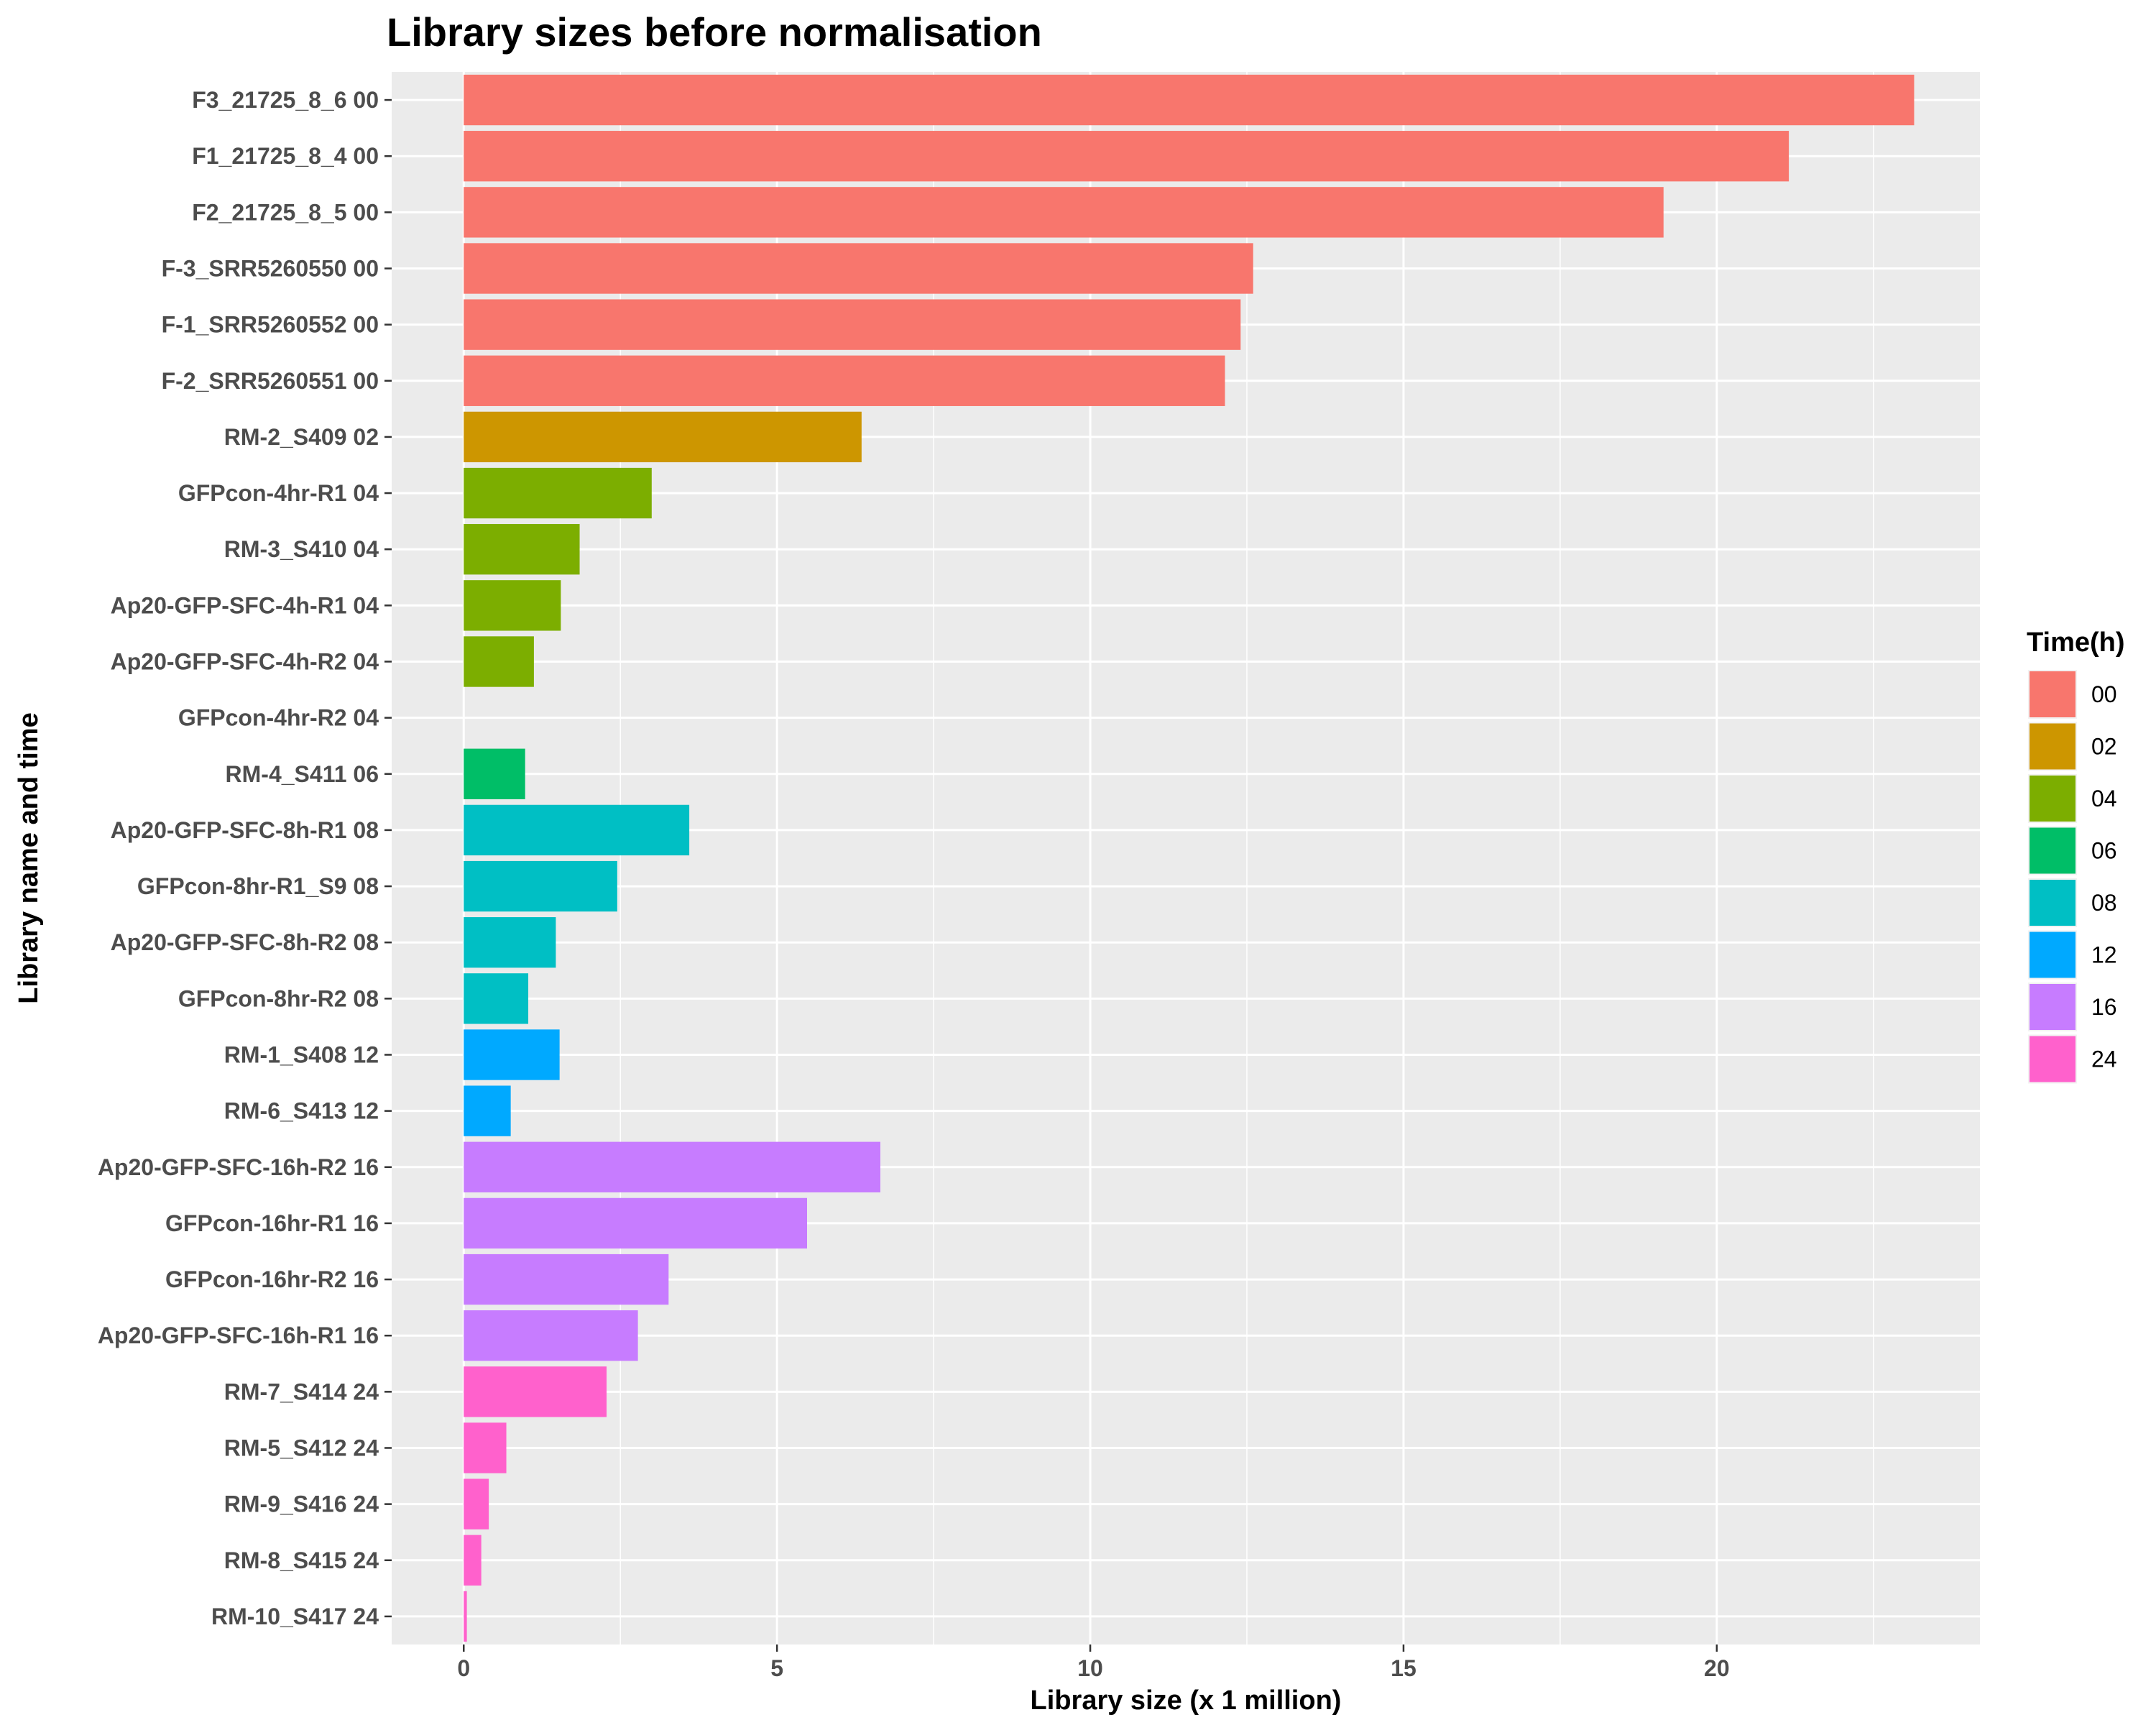  Describe the element at coordinates (285, 156) in the screenshot. I see `y-tick-label: F1_21725_8_4 00` at that location.